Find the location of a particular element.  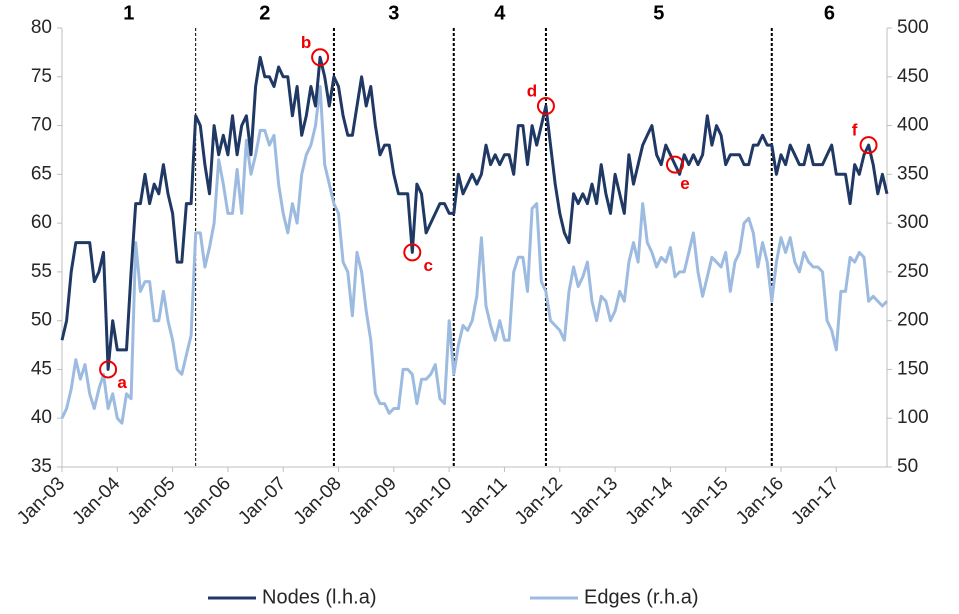

annotation-label: e is located at coordinates (684, 183).